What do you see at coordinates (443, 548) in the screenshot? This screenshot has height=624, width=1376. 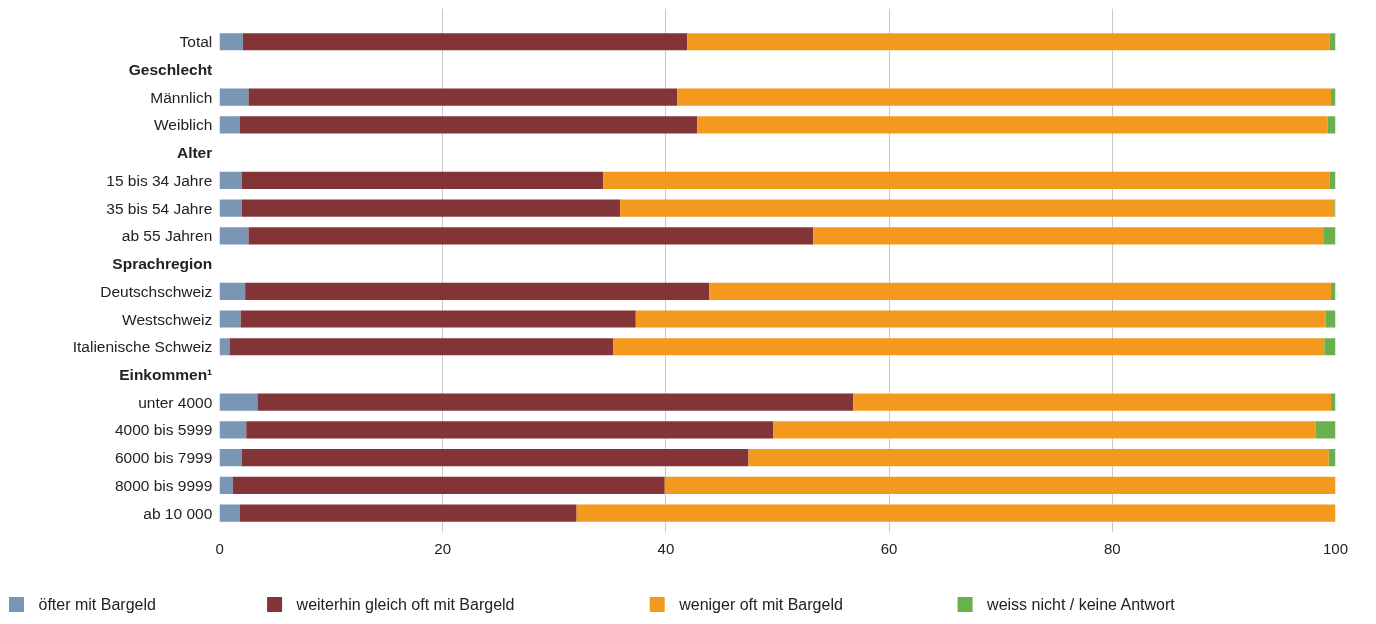 I see `x-tick-label: 20` at bounding box center [443, 548].